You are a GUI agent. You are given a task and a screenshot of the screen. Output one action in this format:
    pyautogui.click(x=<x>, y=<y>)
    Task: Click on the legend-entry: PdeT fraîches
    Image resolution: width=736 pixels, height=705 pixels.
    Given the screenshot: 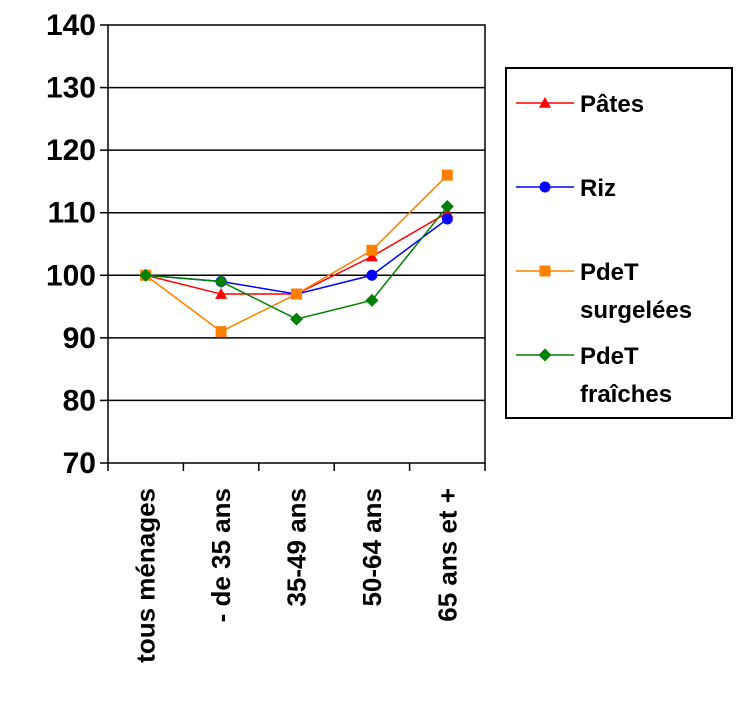 What is the action you would take?
    pyautogui.click(x=594, y=375)
    